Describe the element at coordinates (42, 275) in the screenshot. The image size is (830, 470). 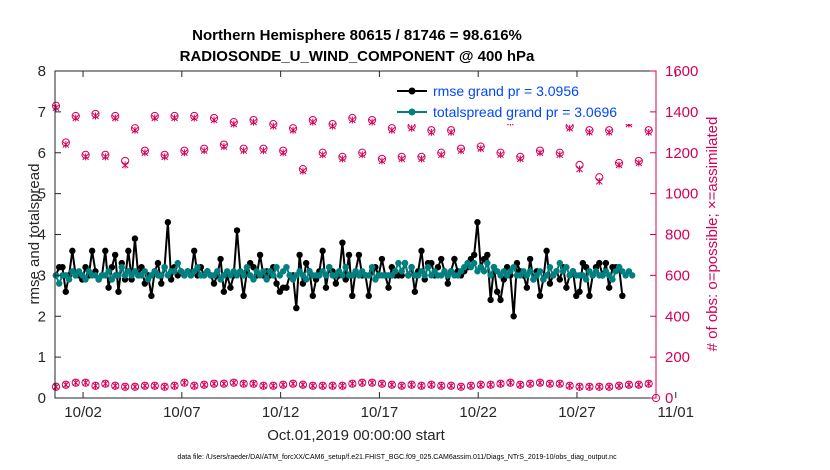
I see `y-tick-label: 3` at that location.